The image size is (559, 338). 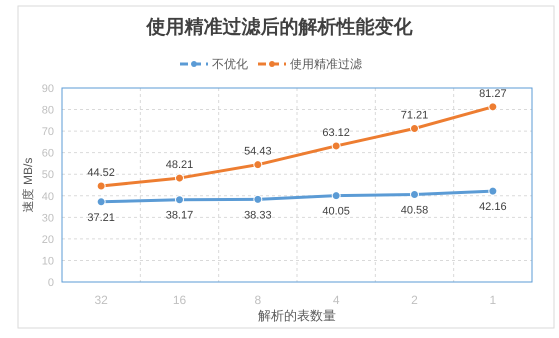 What do you see at coordinates (297, 315) in the screenshot?
I see `x-axis-title: 解析的表数量` at bounding box center [297, 315].